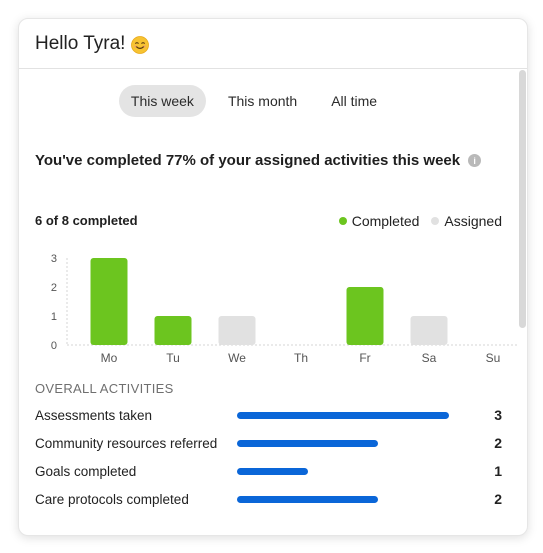 This screenshot has width=543, height=553. What do you see at coordinates (94, 415) in the screenshot?
I see `activity-label: Assessments taken` at bounding box center [94, 415].